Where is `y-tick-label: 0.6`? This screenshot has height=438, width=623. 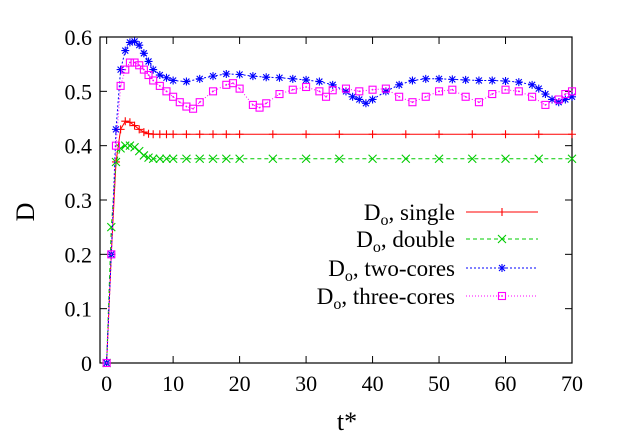 y-tick-label: 0.6 is located at coordinates (79, 37).